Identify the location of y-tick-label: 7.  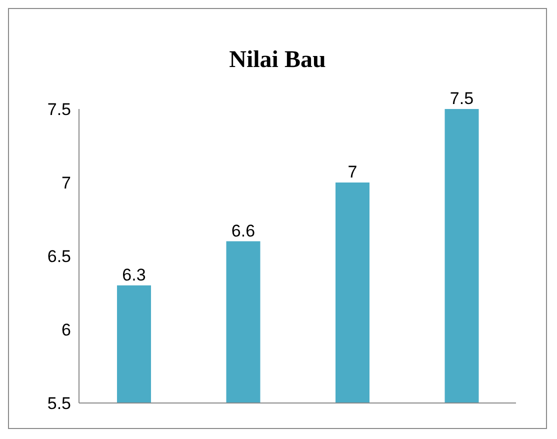
(66, 183).